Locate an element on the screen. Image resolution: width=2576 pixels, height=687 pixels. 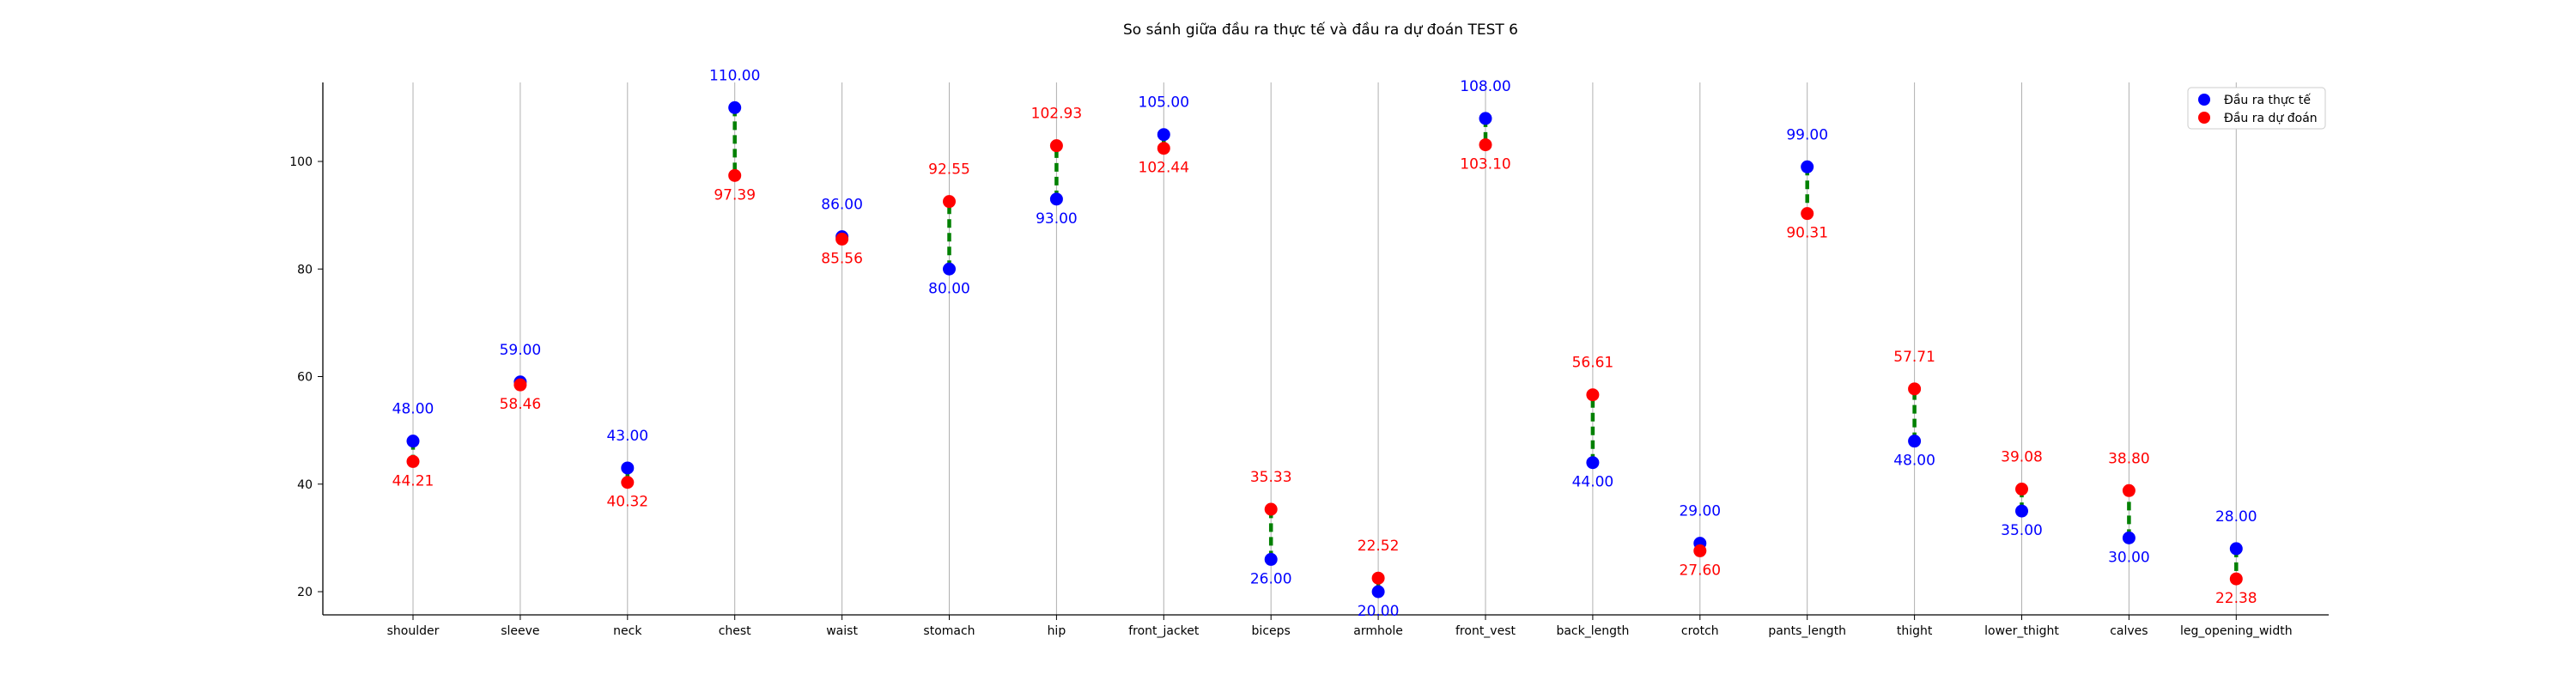
predicted-value-label: 85.56 is located at coordinates (842, 258).